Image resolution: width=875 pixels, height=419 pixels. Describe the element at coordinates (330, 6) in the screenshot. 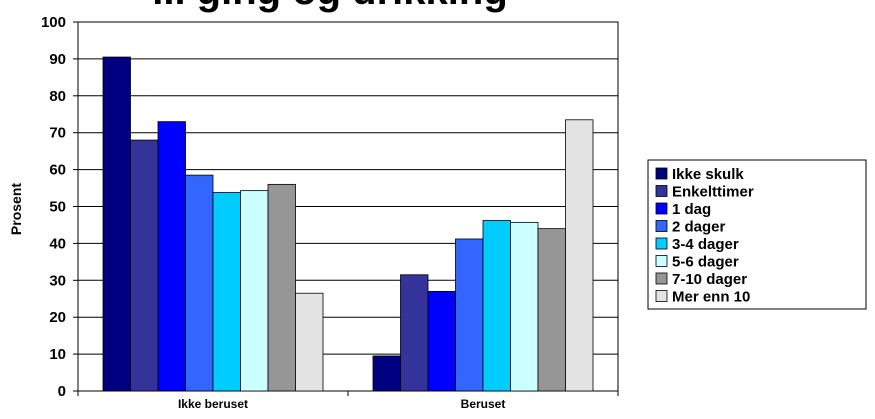

I see `chart-title: ... ging og drikking` at that location.